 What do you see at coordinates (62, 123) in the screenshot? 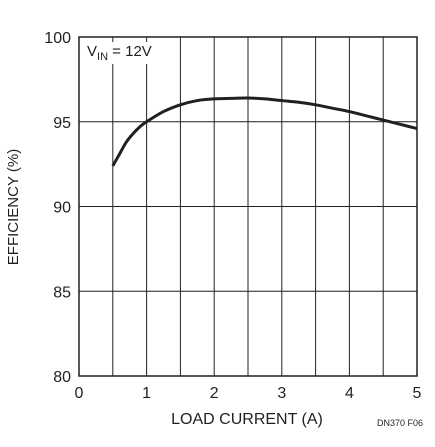
I see `y-tick-label: 95` at bounding box center [62, 123].